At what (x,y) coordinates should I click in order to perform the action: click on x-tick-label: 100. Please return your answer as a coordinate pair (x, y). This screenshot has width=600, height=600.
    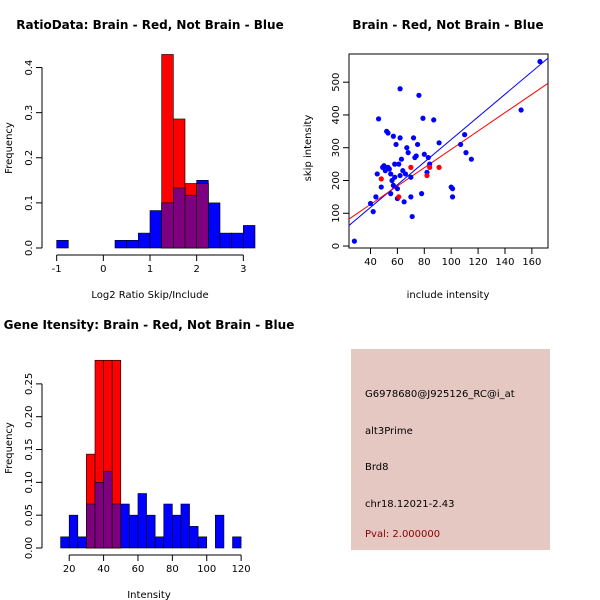
    Looking at the image, I should click on (451, 262).